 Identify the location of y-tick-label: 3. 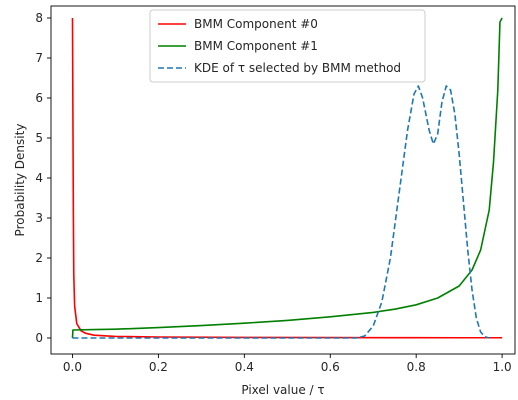
(39, 218).